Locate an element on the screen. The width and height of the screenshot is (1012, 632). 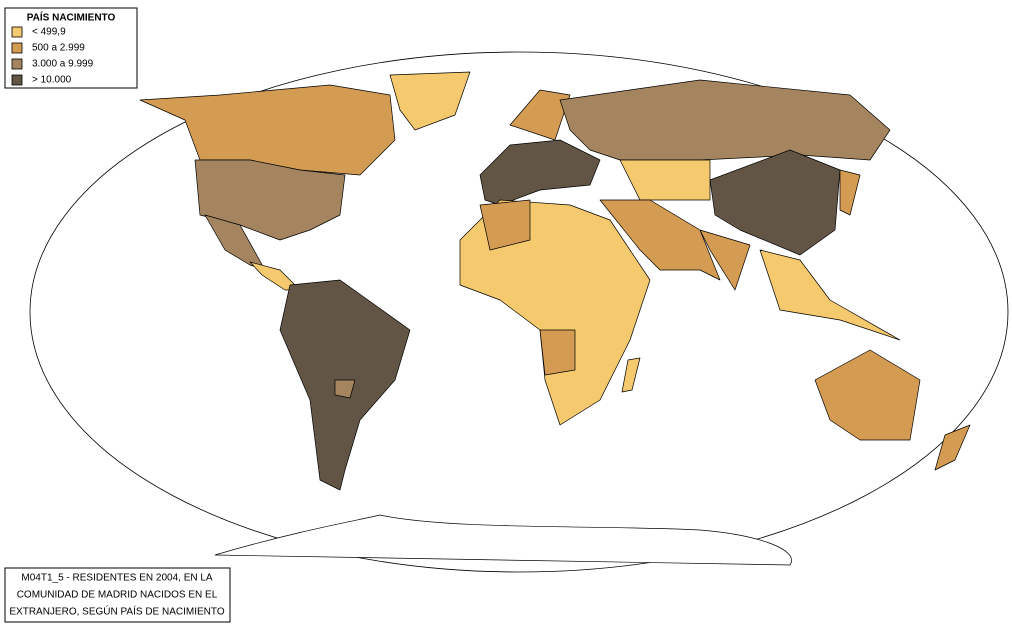
legend-label: 500 a 2.999 is located at coordinates (58, 48).